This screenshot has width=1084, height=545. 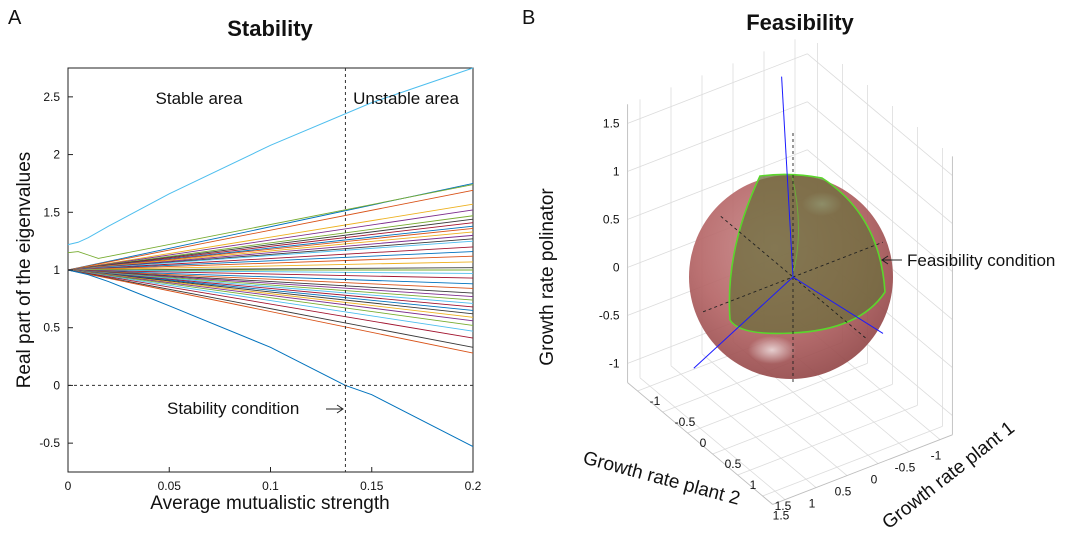 What do you see at coordinates (406, 98) in the screenshot?
I see `unstable-area-label: Unstable area` at bounding box center [406, 98].